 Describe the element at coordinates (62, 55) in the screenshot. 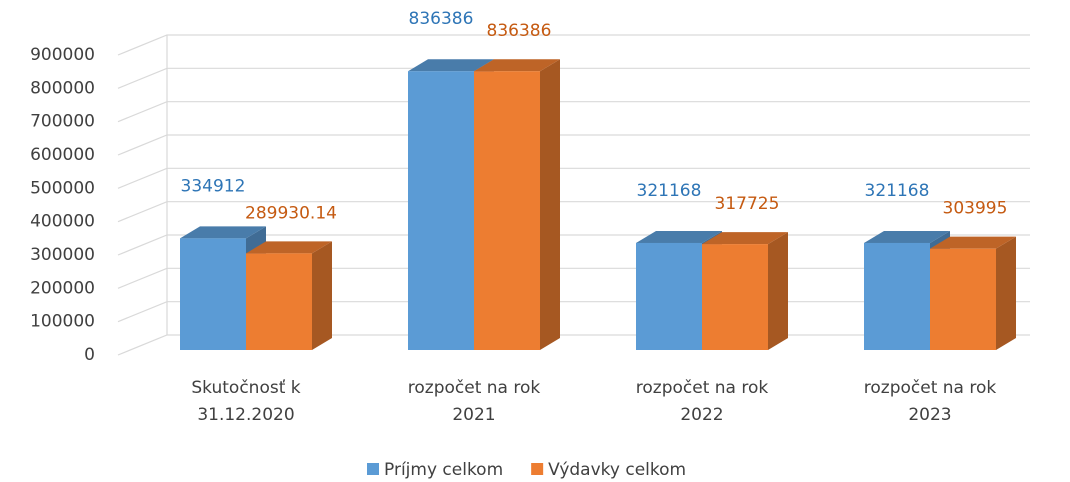

I see `y-tick-label: 900000` at that location.